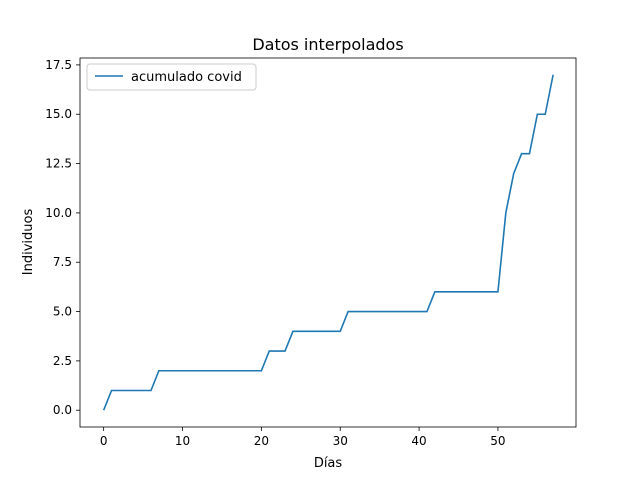 This screenshot has height=480, width=640. What do you see at coordinates (182, 441) in the screenshot?
I see `x-tick-label: 10` at bounding box center [182, 441].